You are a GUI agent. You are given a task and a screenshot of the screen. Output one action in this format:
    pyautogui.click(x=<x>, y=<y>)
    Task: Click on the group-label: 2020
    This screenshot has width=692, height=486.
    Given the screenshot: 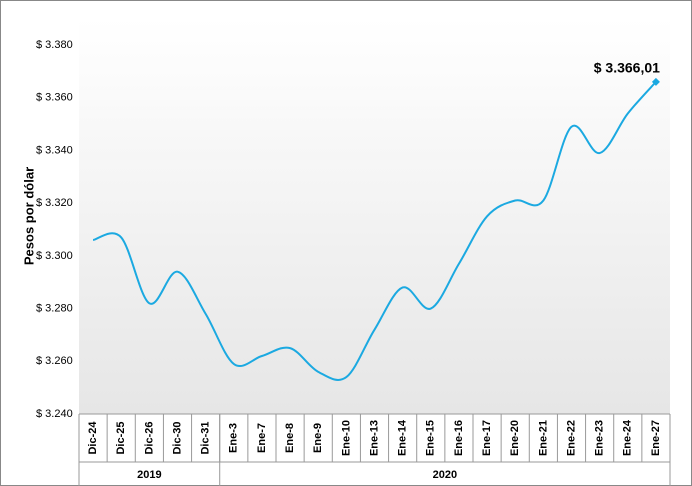 What is the action you would take?
    pyautogui.click(x=445, y=475)
    